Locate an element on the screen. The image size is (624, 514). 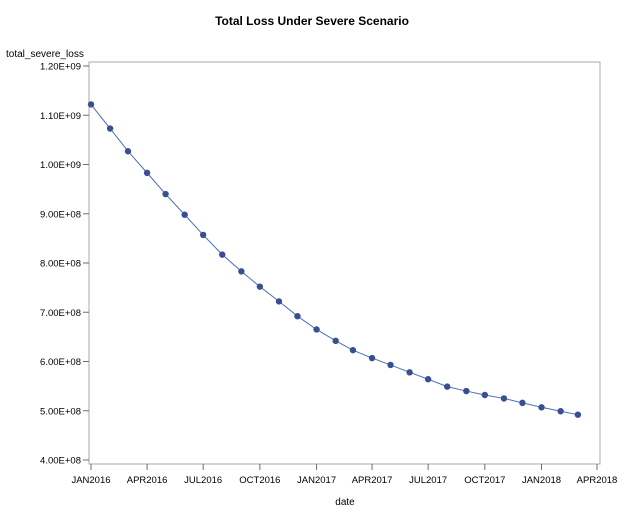
y-tick-label: 4.00E+08 is located at coordinates (60, 461).